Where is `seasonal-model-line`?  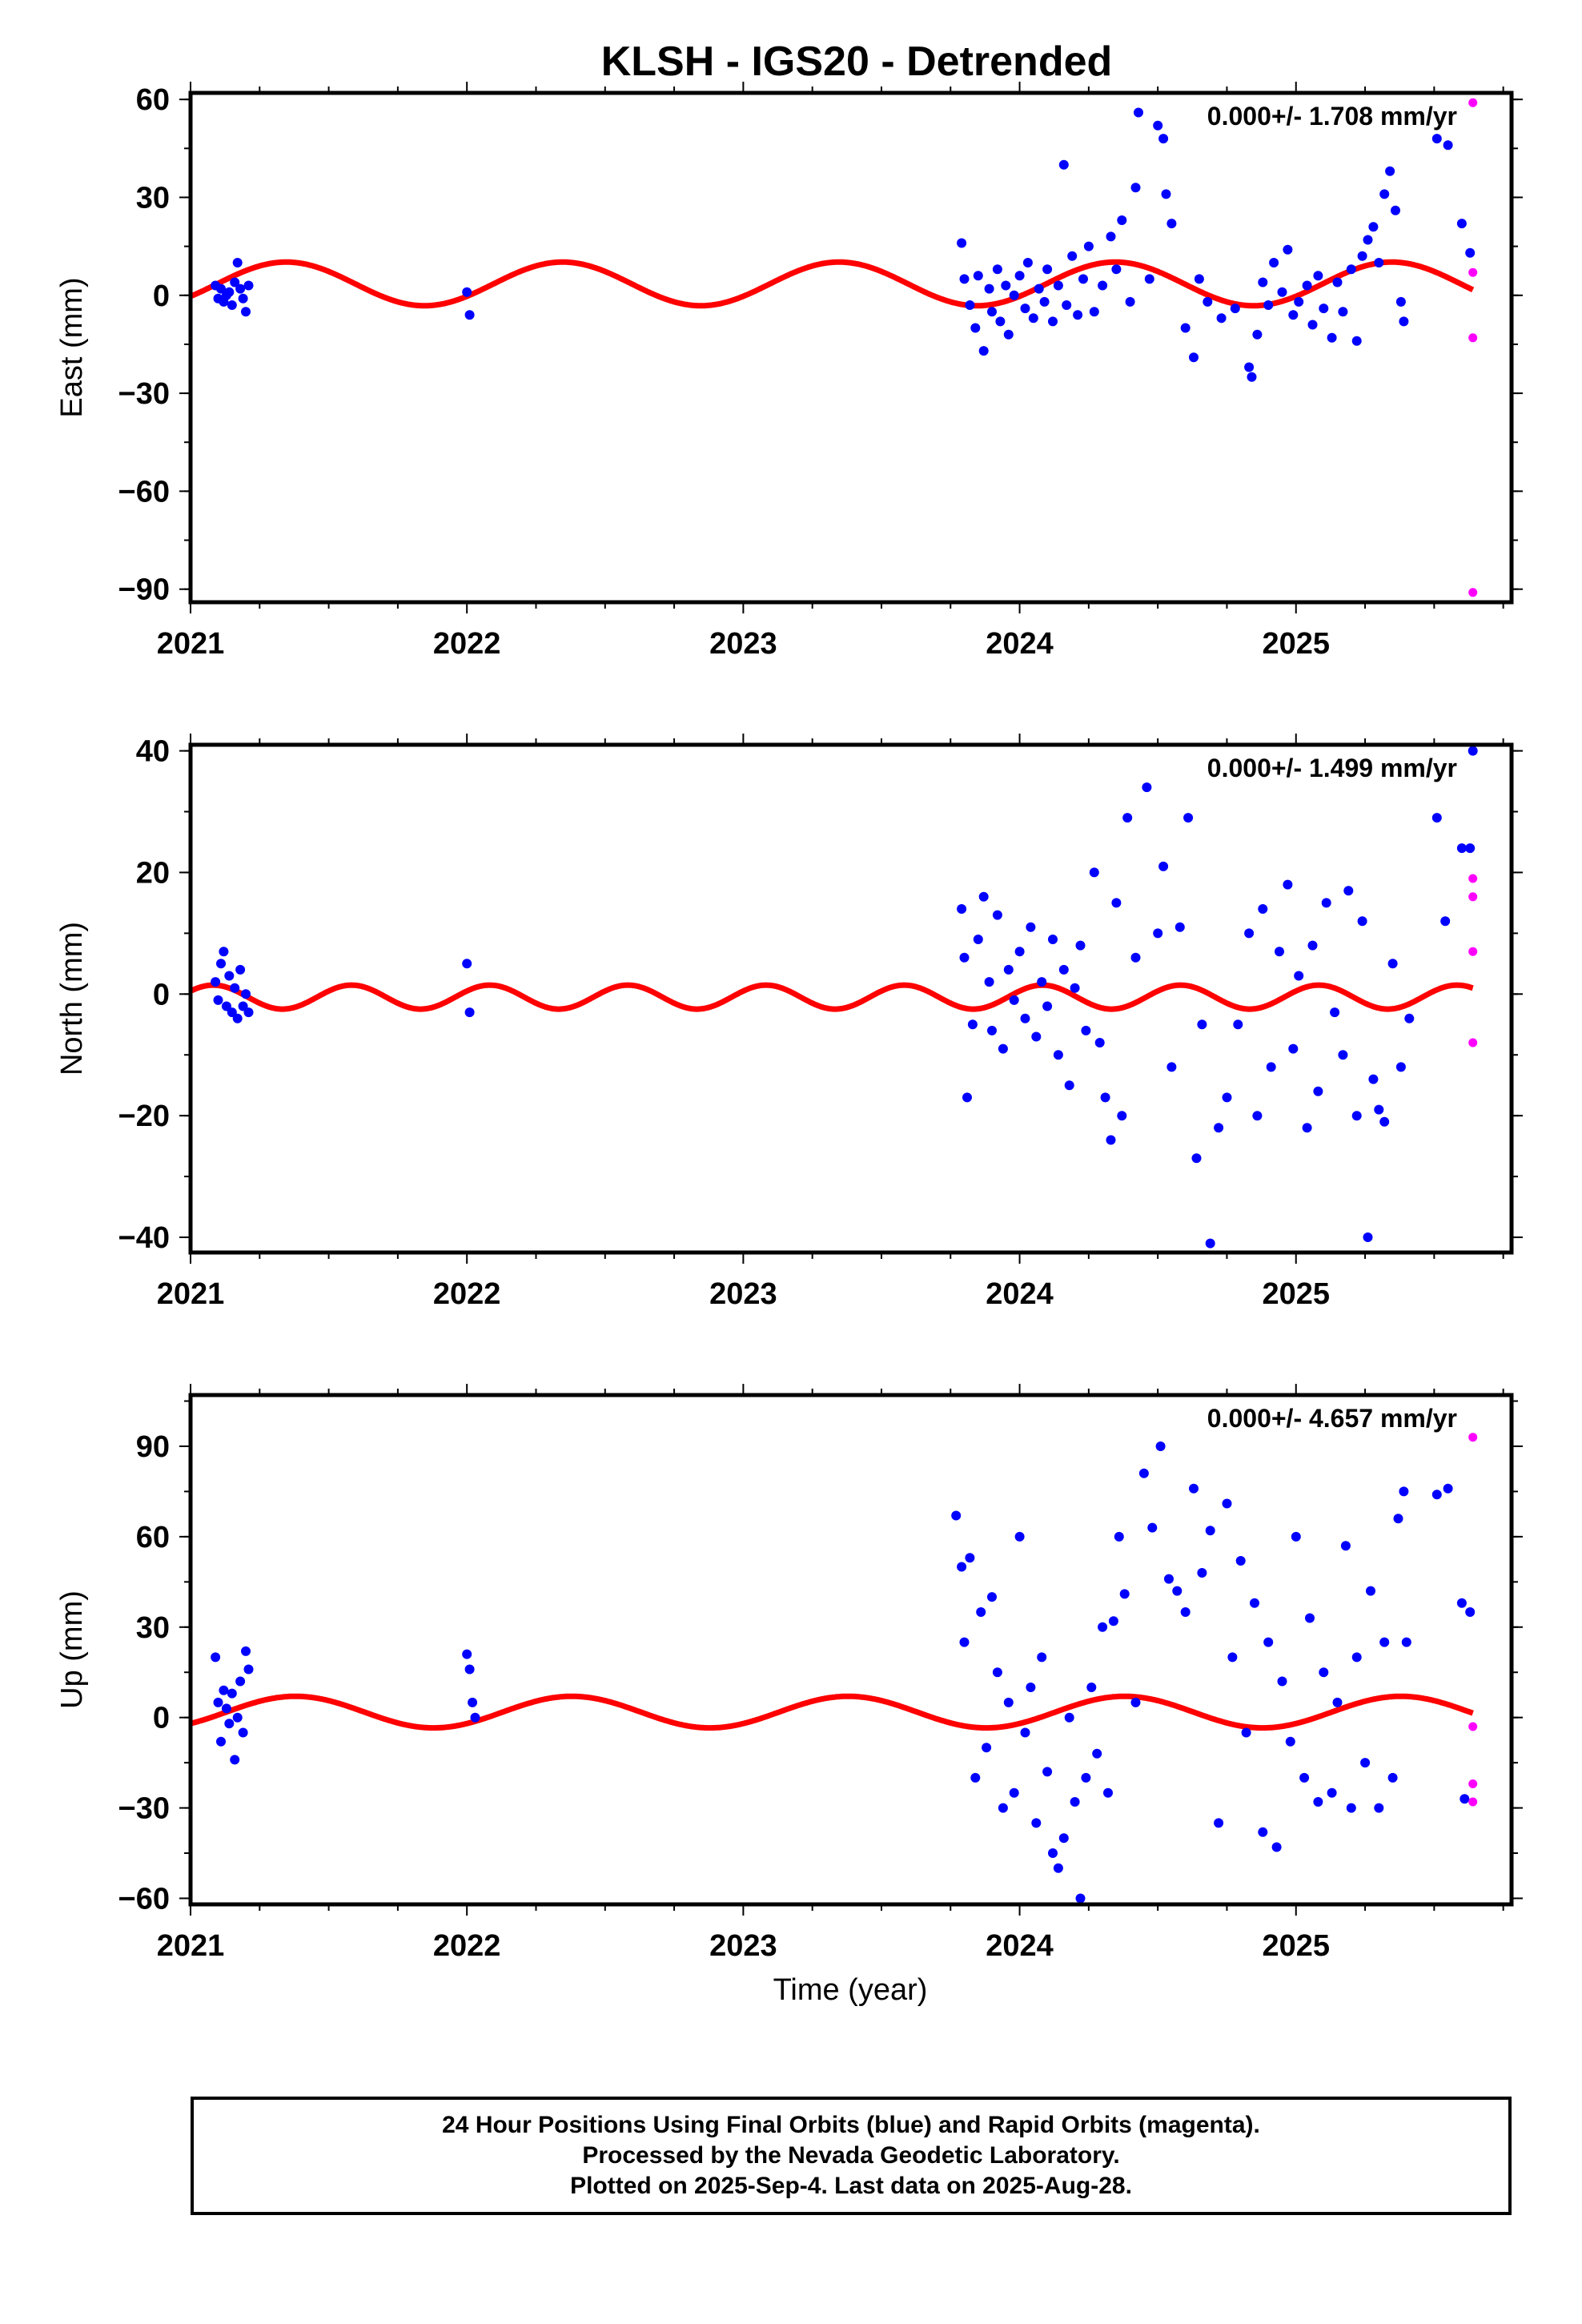 seasonal-model-line is located at coordinates (832, 997).